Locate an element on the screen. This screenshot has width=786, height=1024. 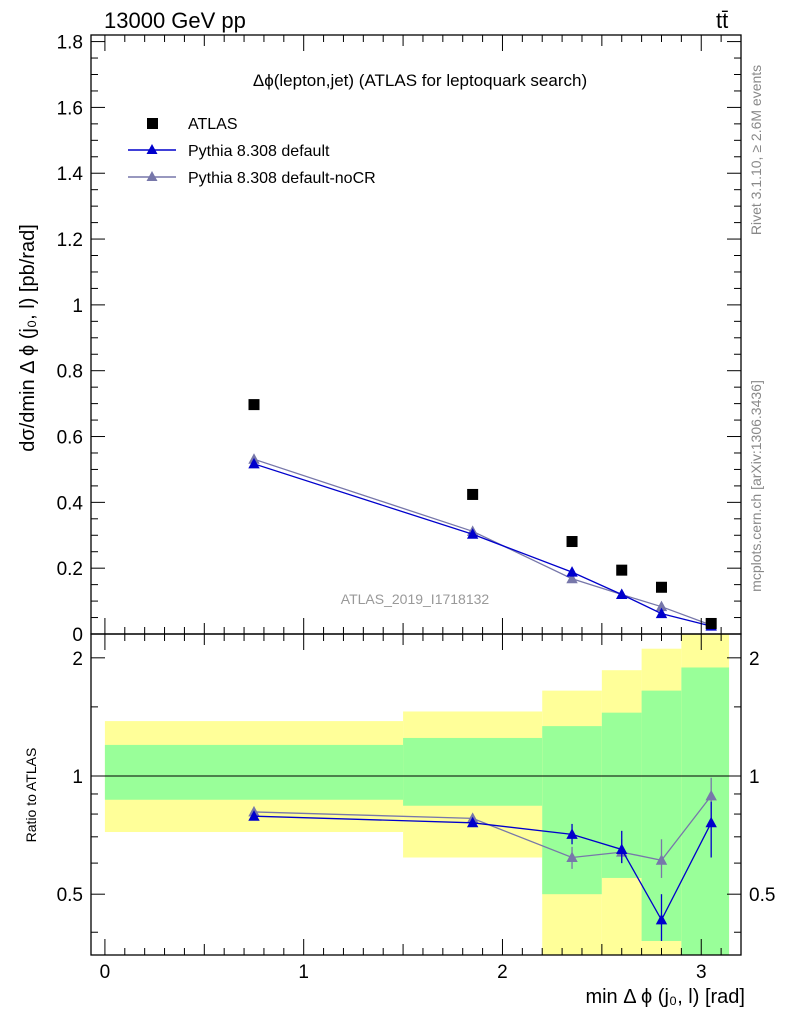
x-tick-label: 2 is located at coordinates (502, 972).